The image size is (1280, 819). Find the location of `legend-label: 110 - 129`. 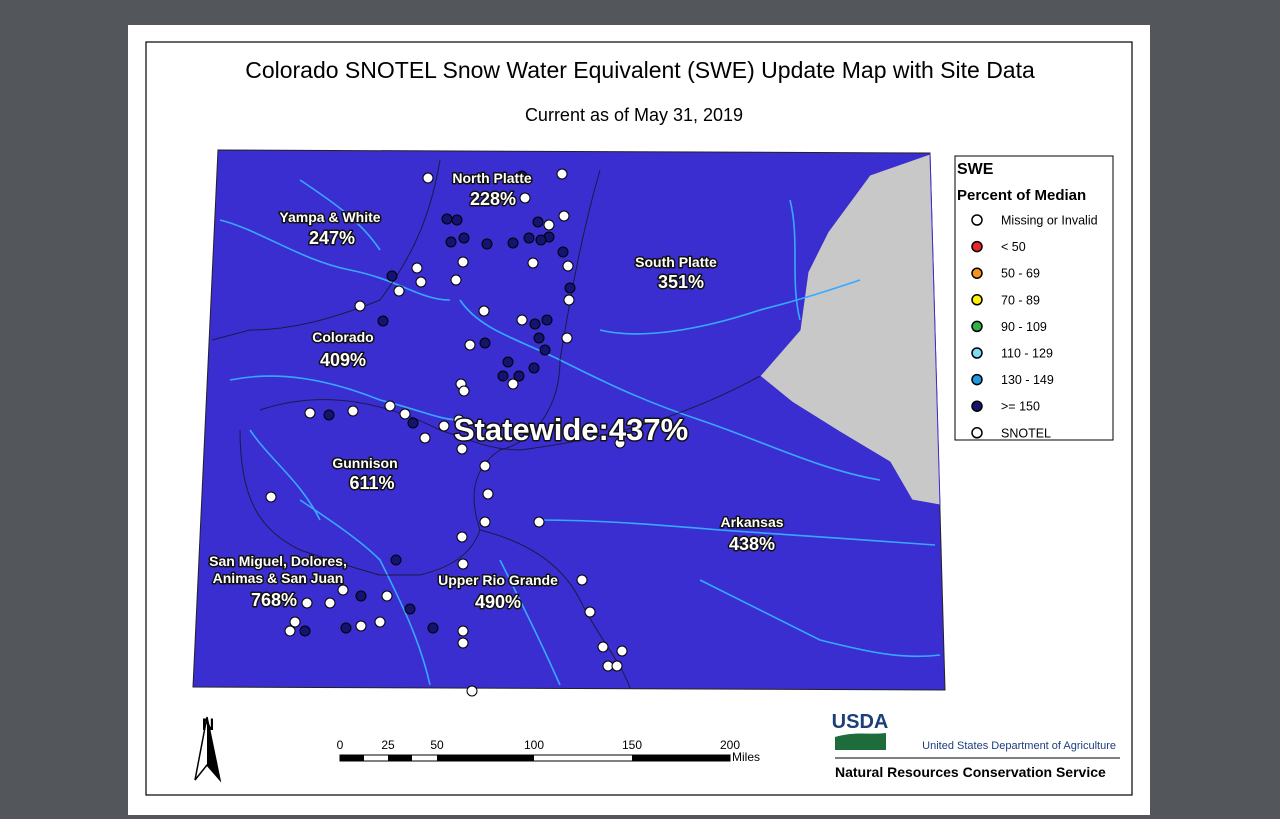

legend-label: 110 - 129 is located at coordinates (1027, 354).